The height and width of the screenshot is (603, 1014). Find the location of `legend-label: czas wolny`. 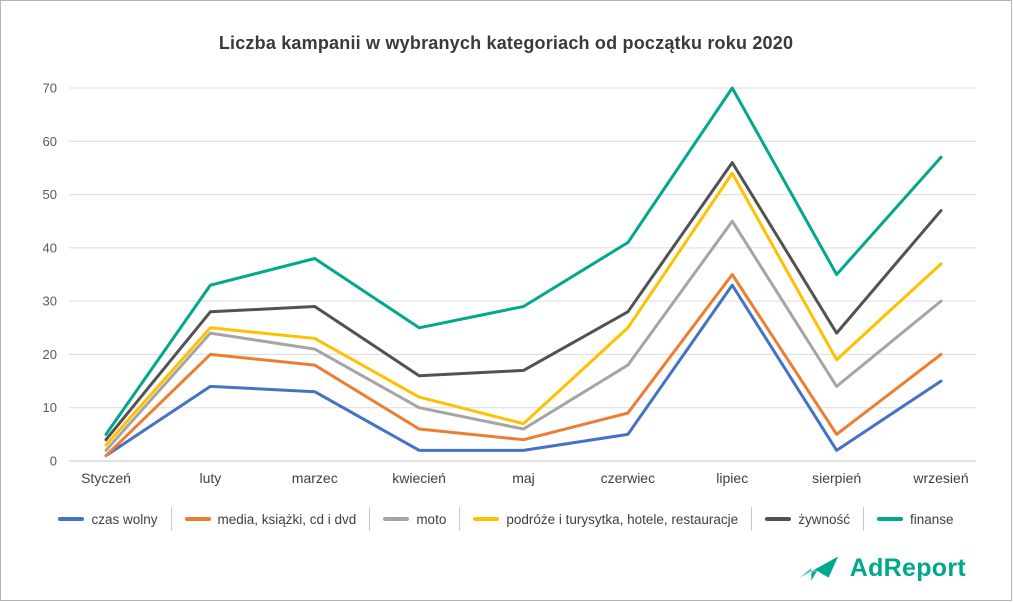

legend-label: czas wolny is located at coordinates (124, 519).